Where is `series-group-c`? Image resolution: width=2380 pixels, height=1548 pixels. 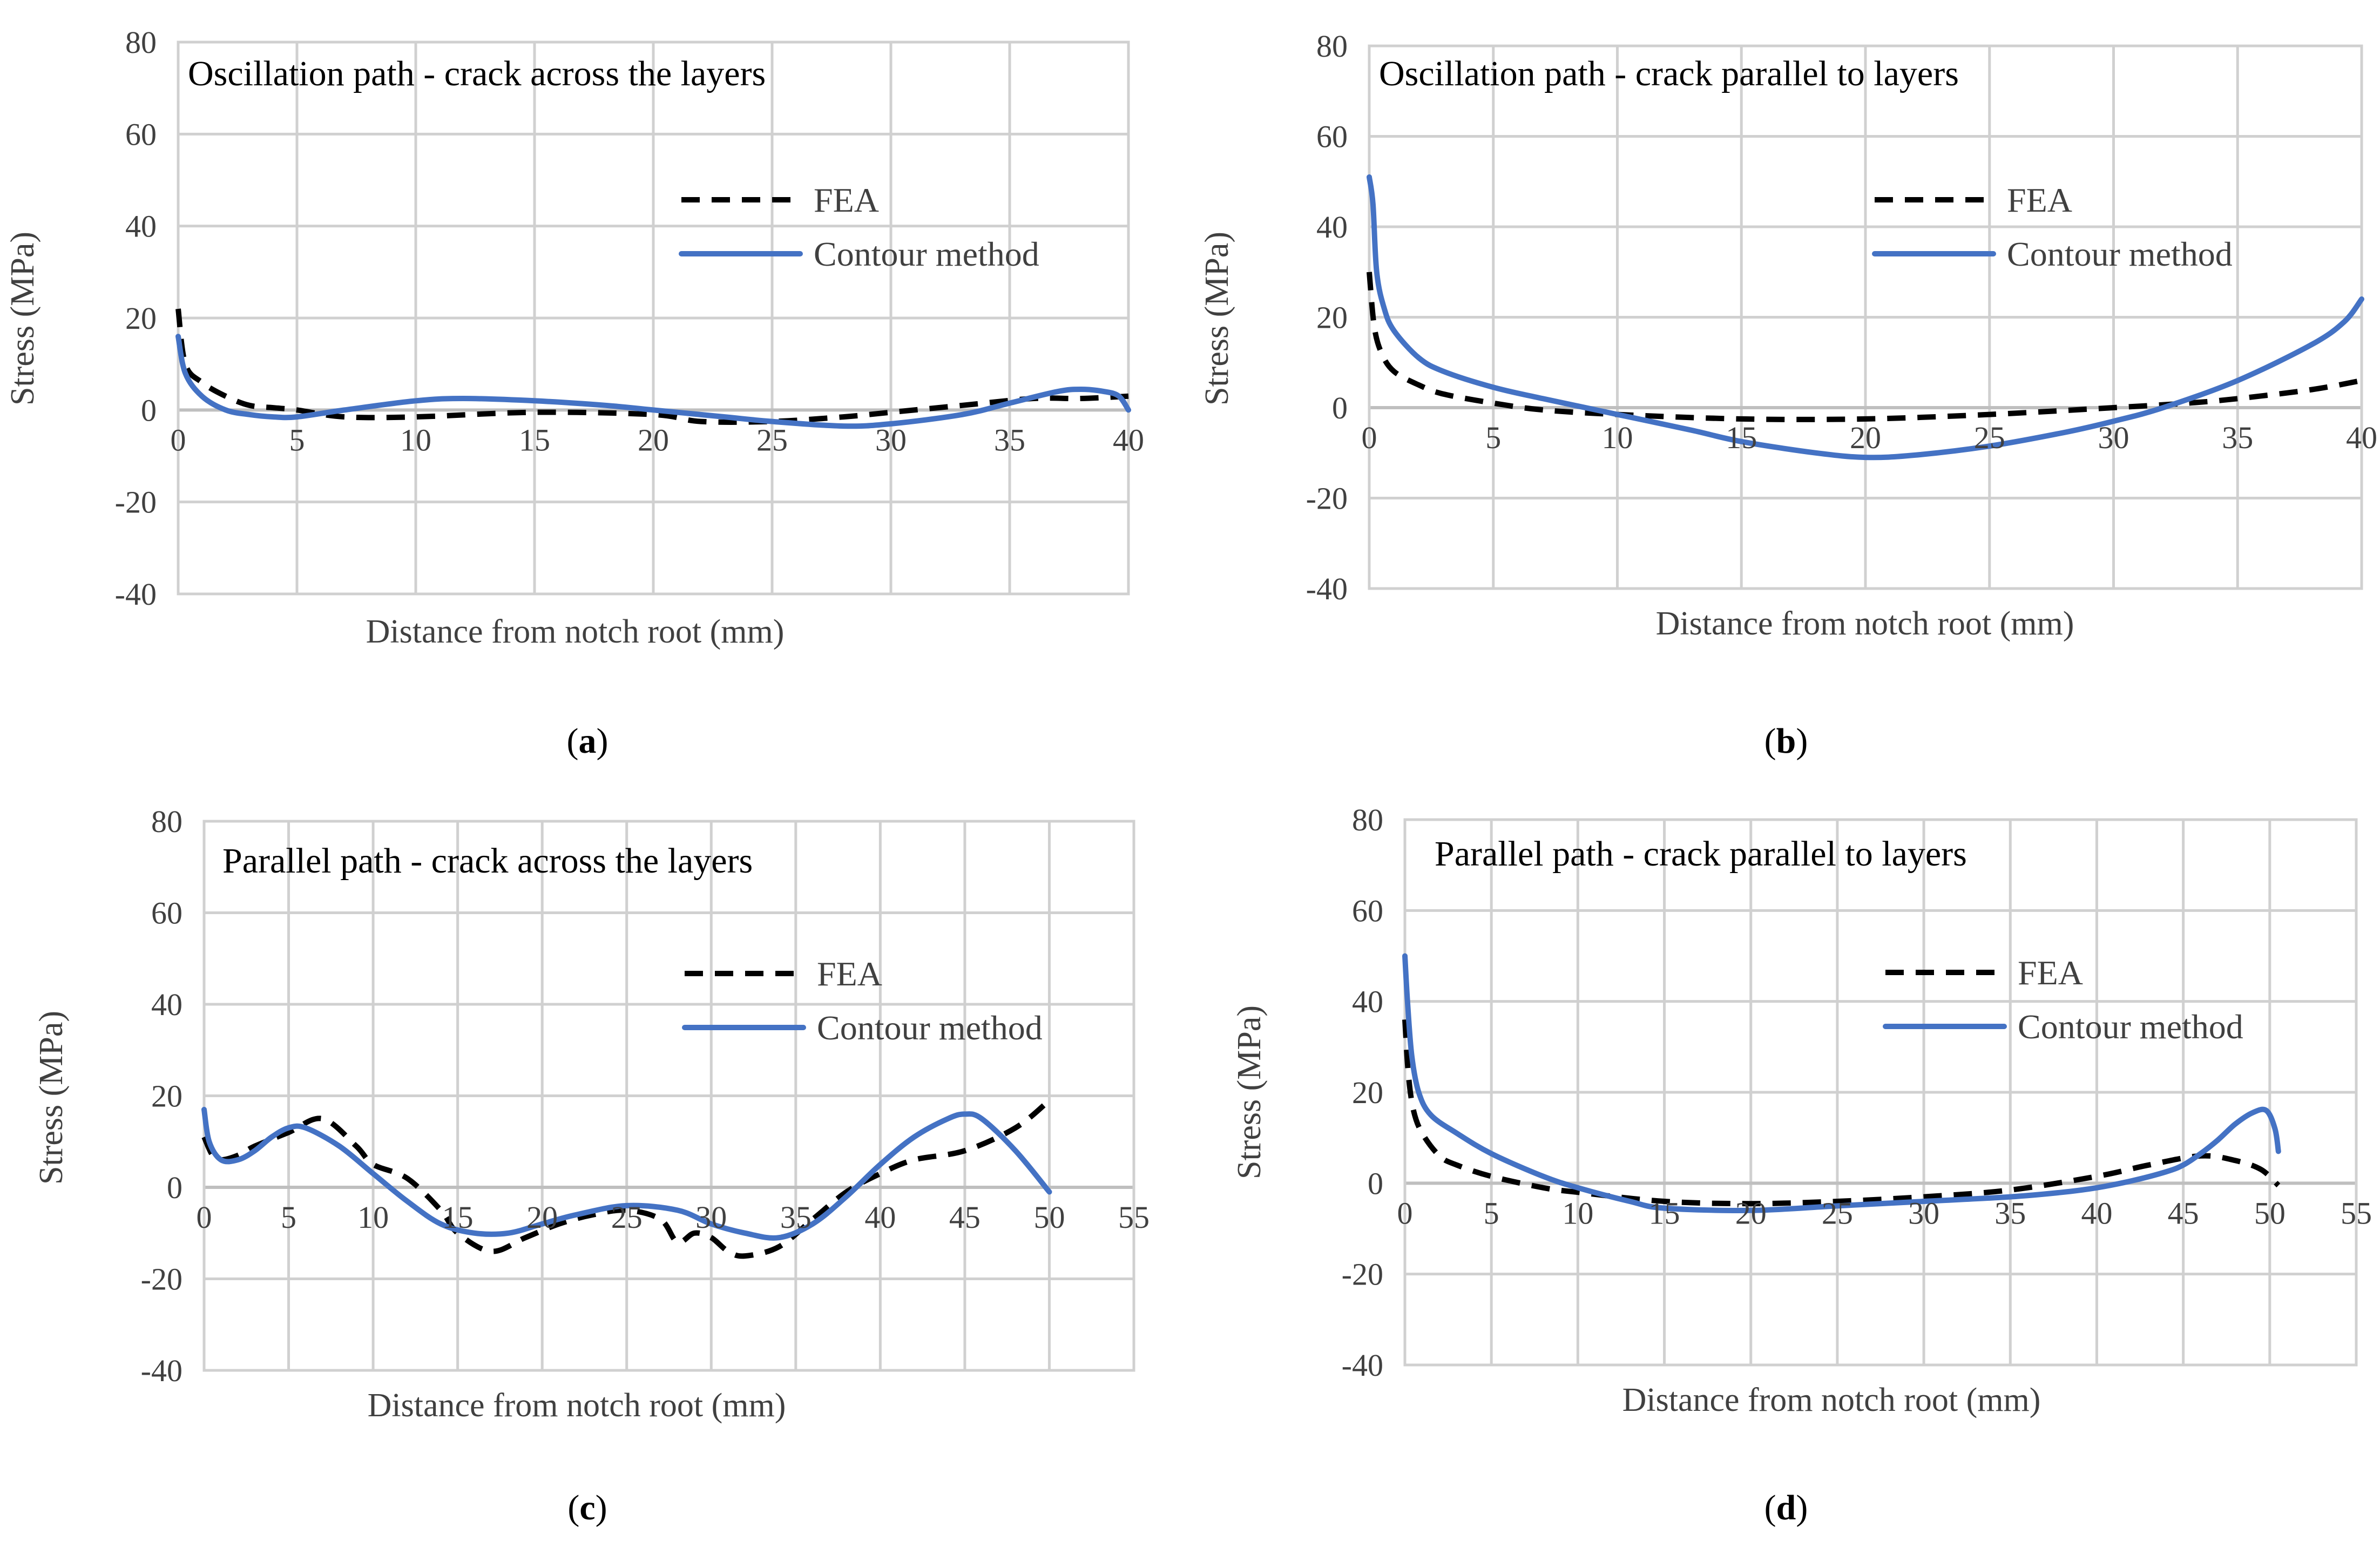
series-group-c is located at coordinates (627, 1178).